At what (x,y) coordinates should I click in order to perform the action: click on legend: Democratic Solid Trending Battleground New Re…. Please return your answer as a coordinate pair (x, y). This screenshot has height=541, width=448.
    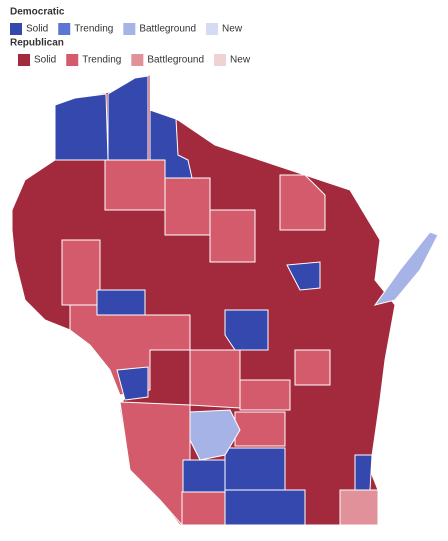
    Looking at the image, I should click on (130, 36).